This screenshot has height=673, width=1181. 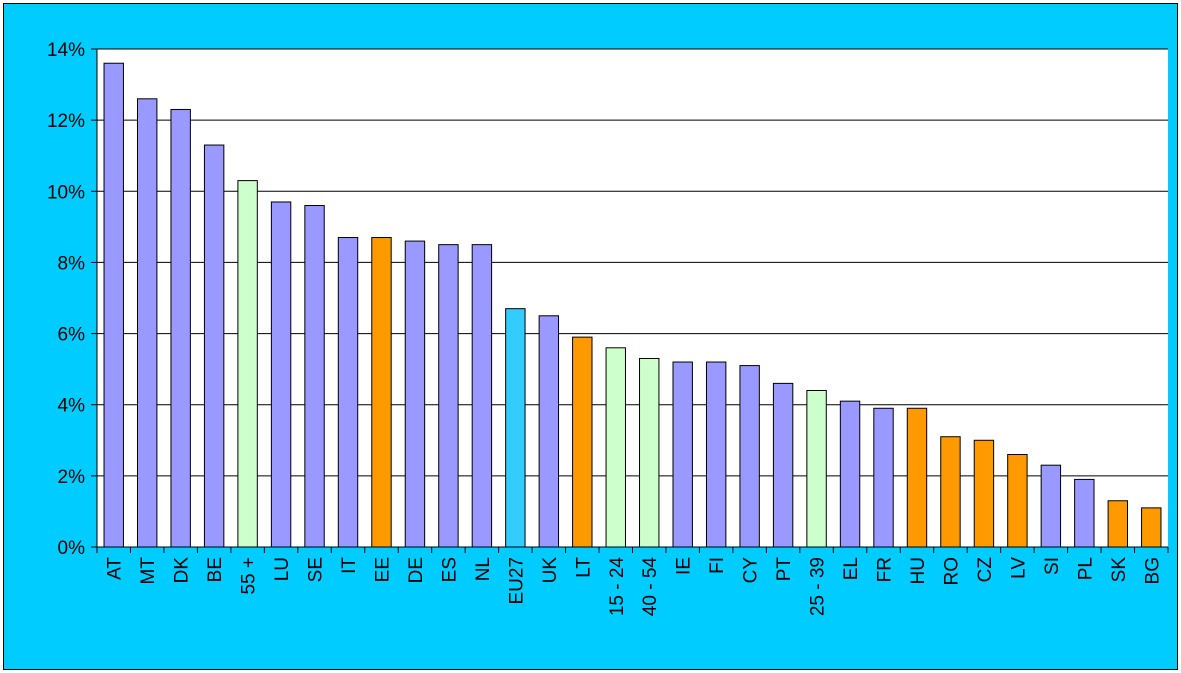 I want to click on category-label: 25 - 39, so click(x=818, y=586).